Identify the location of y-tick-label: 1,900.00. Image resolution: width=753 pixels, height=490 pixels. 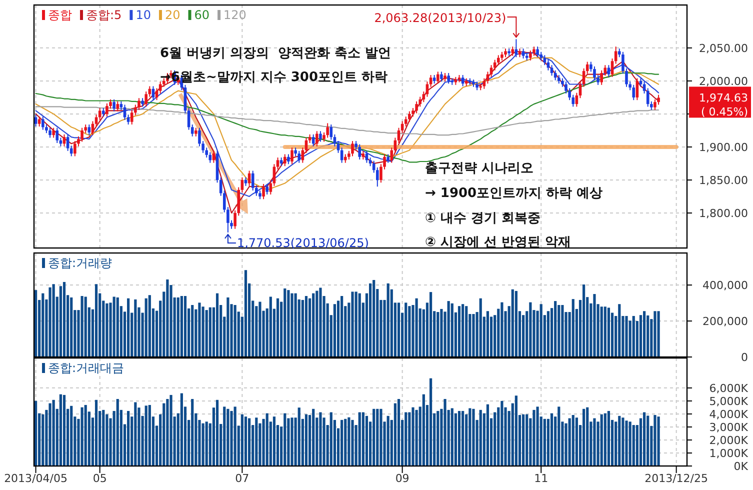
(723, 147).